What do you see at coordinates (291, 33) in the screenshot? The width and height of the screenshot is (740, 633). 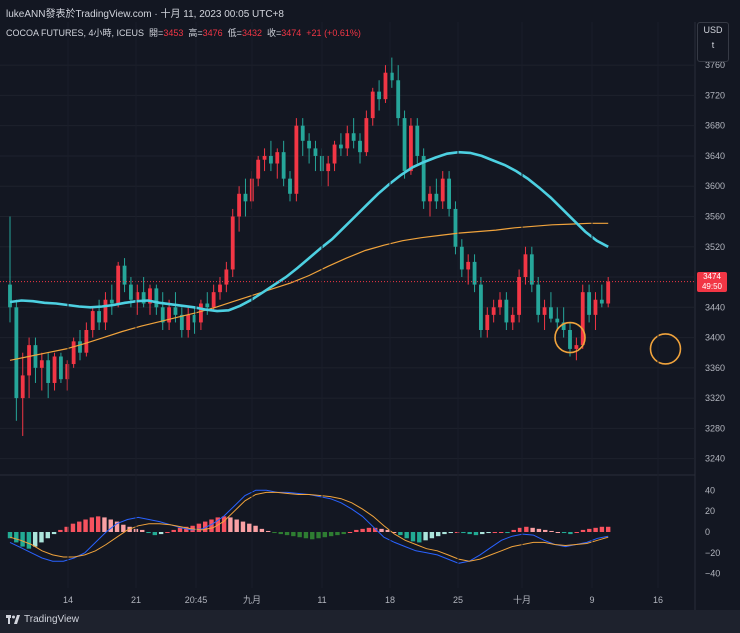 I see `close-value: 3474` at bounding box center [291, 33].